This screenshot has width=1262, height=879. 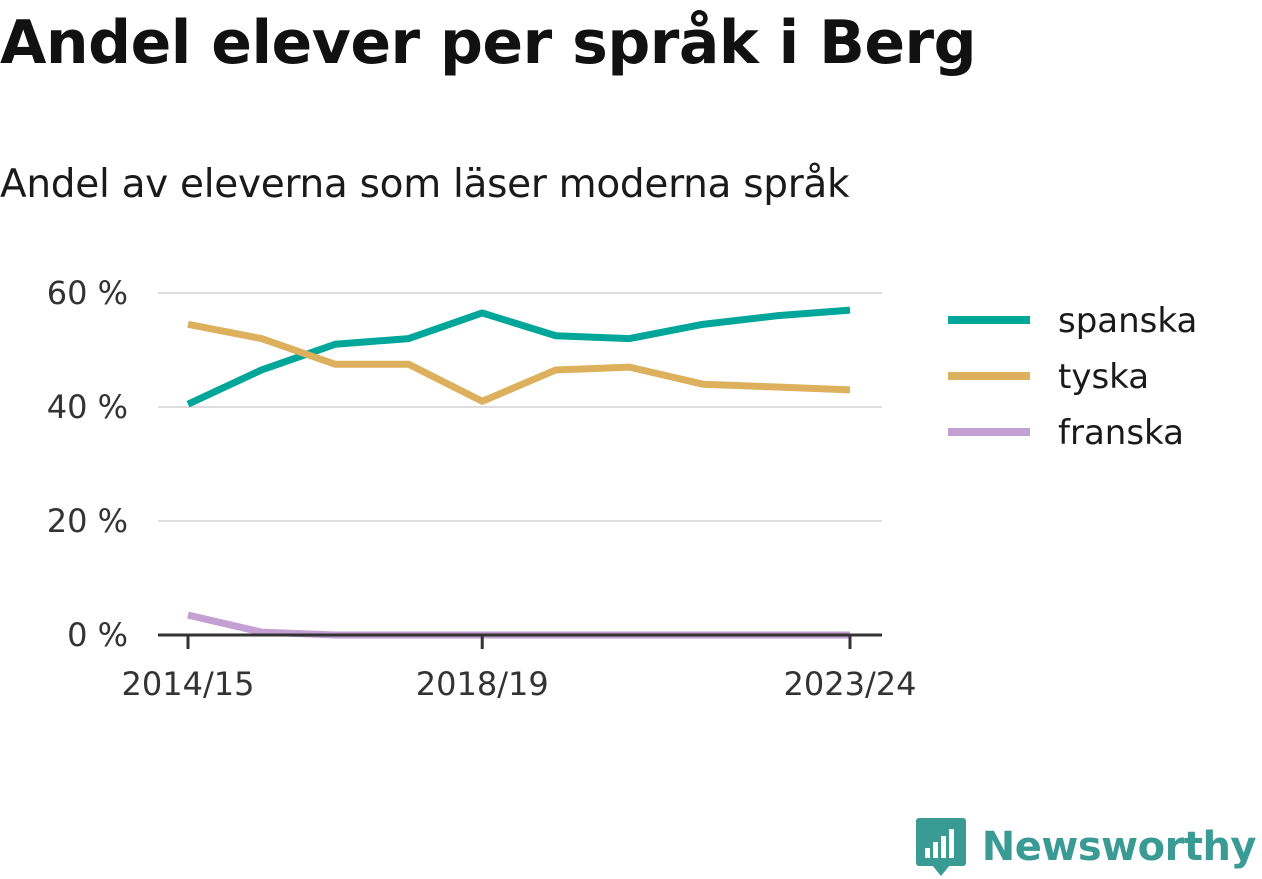 I want to click on y-tick-label: 60 %, so click(x=87, y=293).